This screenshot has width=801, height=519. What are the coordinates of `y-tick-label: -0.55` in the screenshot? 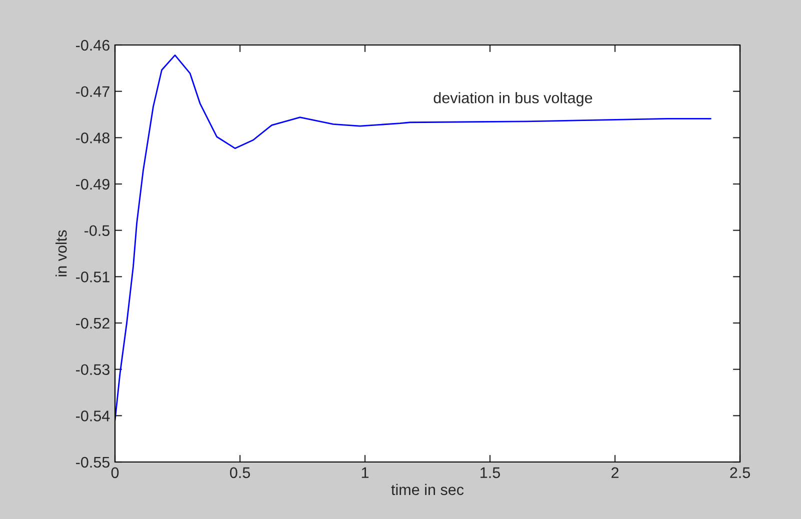 It's located at (93, 462).